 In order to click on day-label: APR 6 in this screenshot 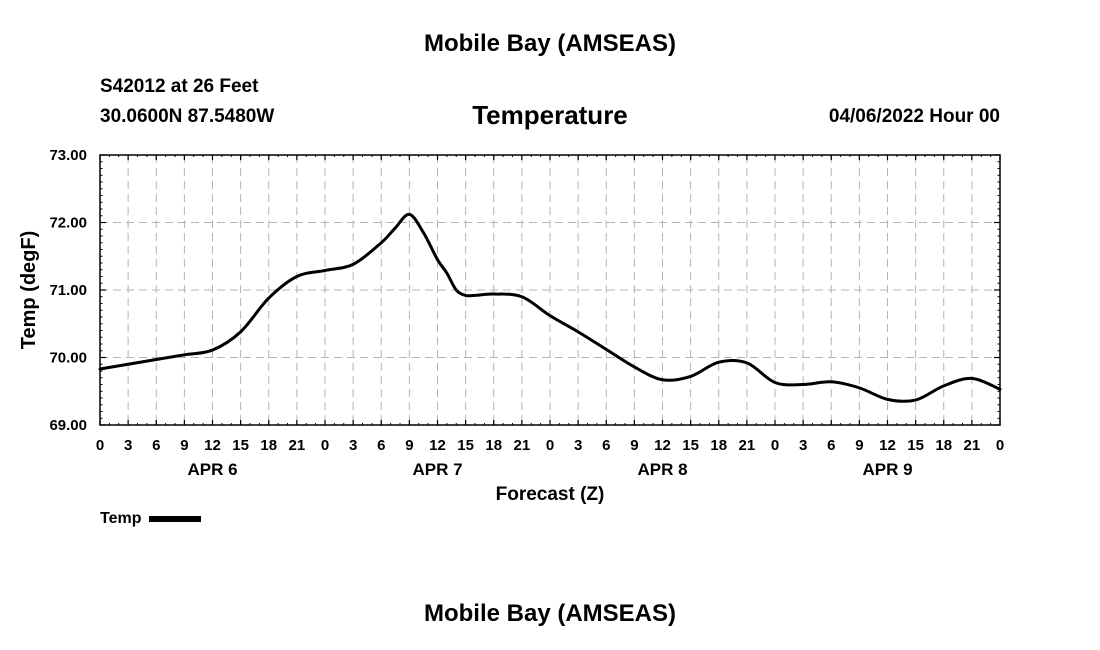, I will do `click(212, 469)`.